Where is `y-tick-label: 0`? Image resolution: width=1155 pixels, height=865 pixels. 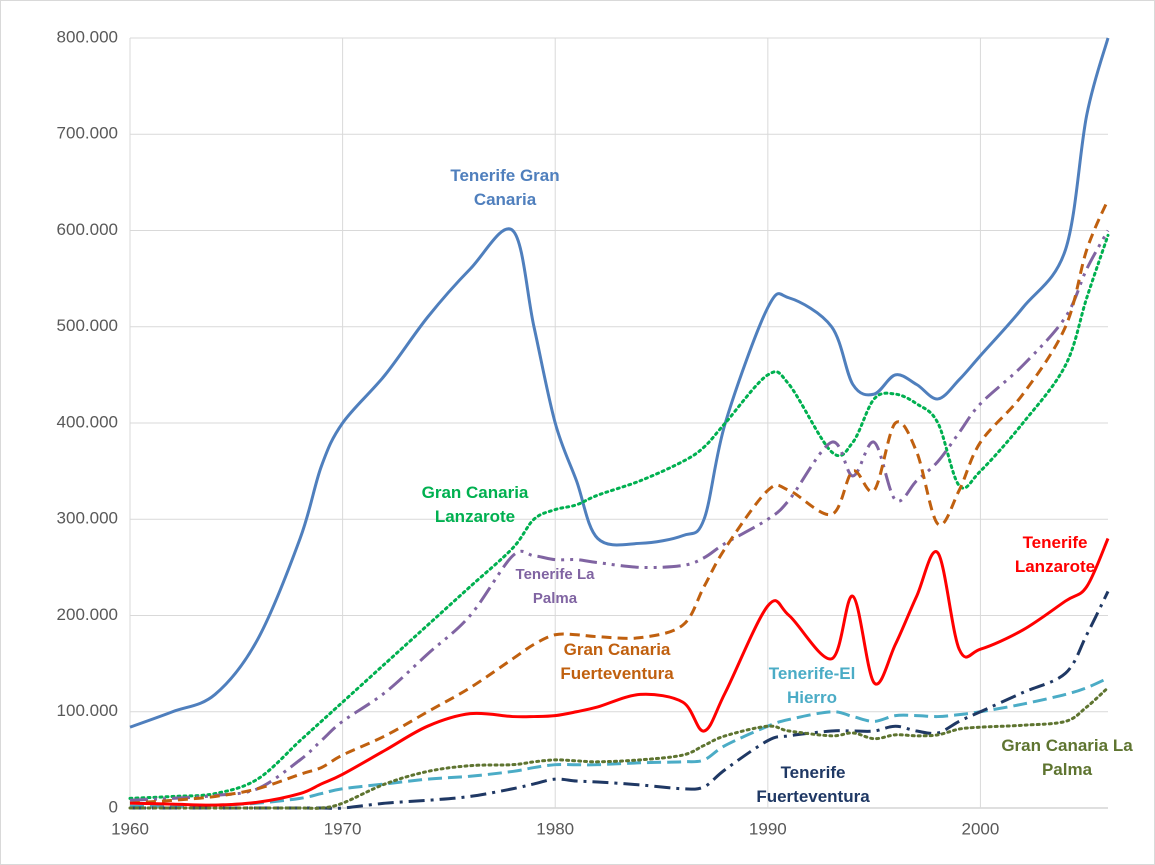 y-tick-label: 0 is located at coordinates (113, 806).